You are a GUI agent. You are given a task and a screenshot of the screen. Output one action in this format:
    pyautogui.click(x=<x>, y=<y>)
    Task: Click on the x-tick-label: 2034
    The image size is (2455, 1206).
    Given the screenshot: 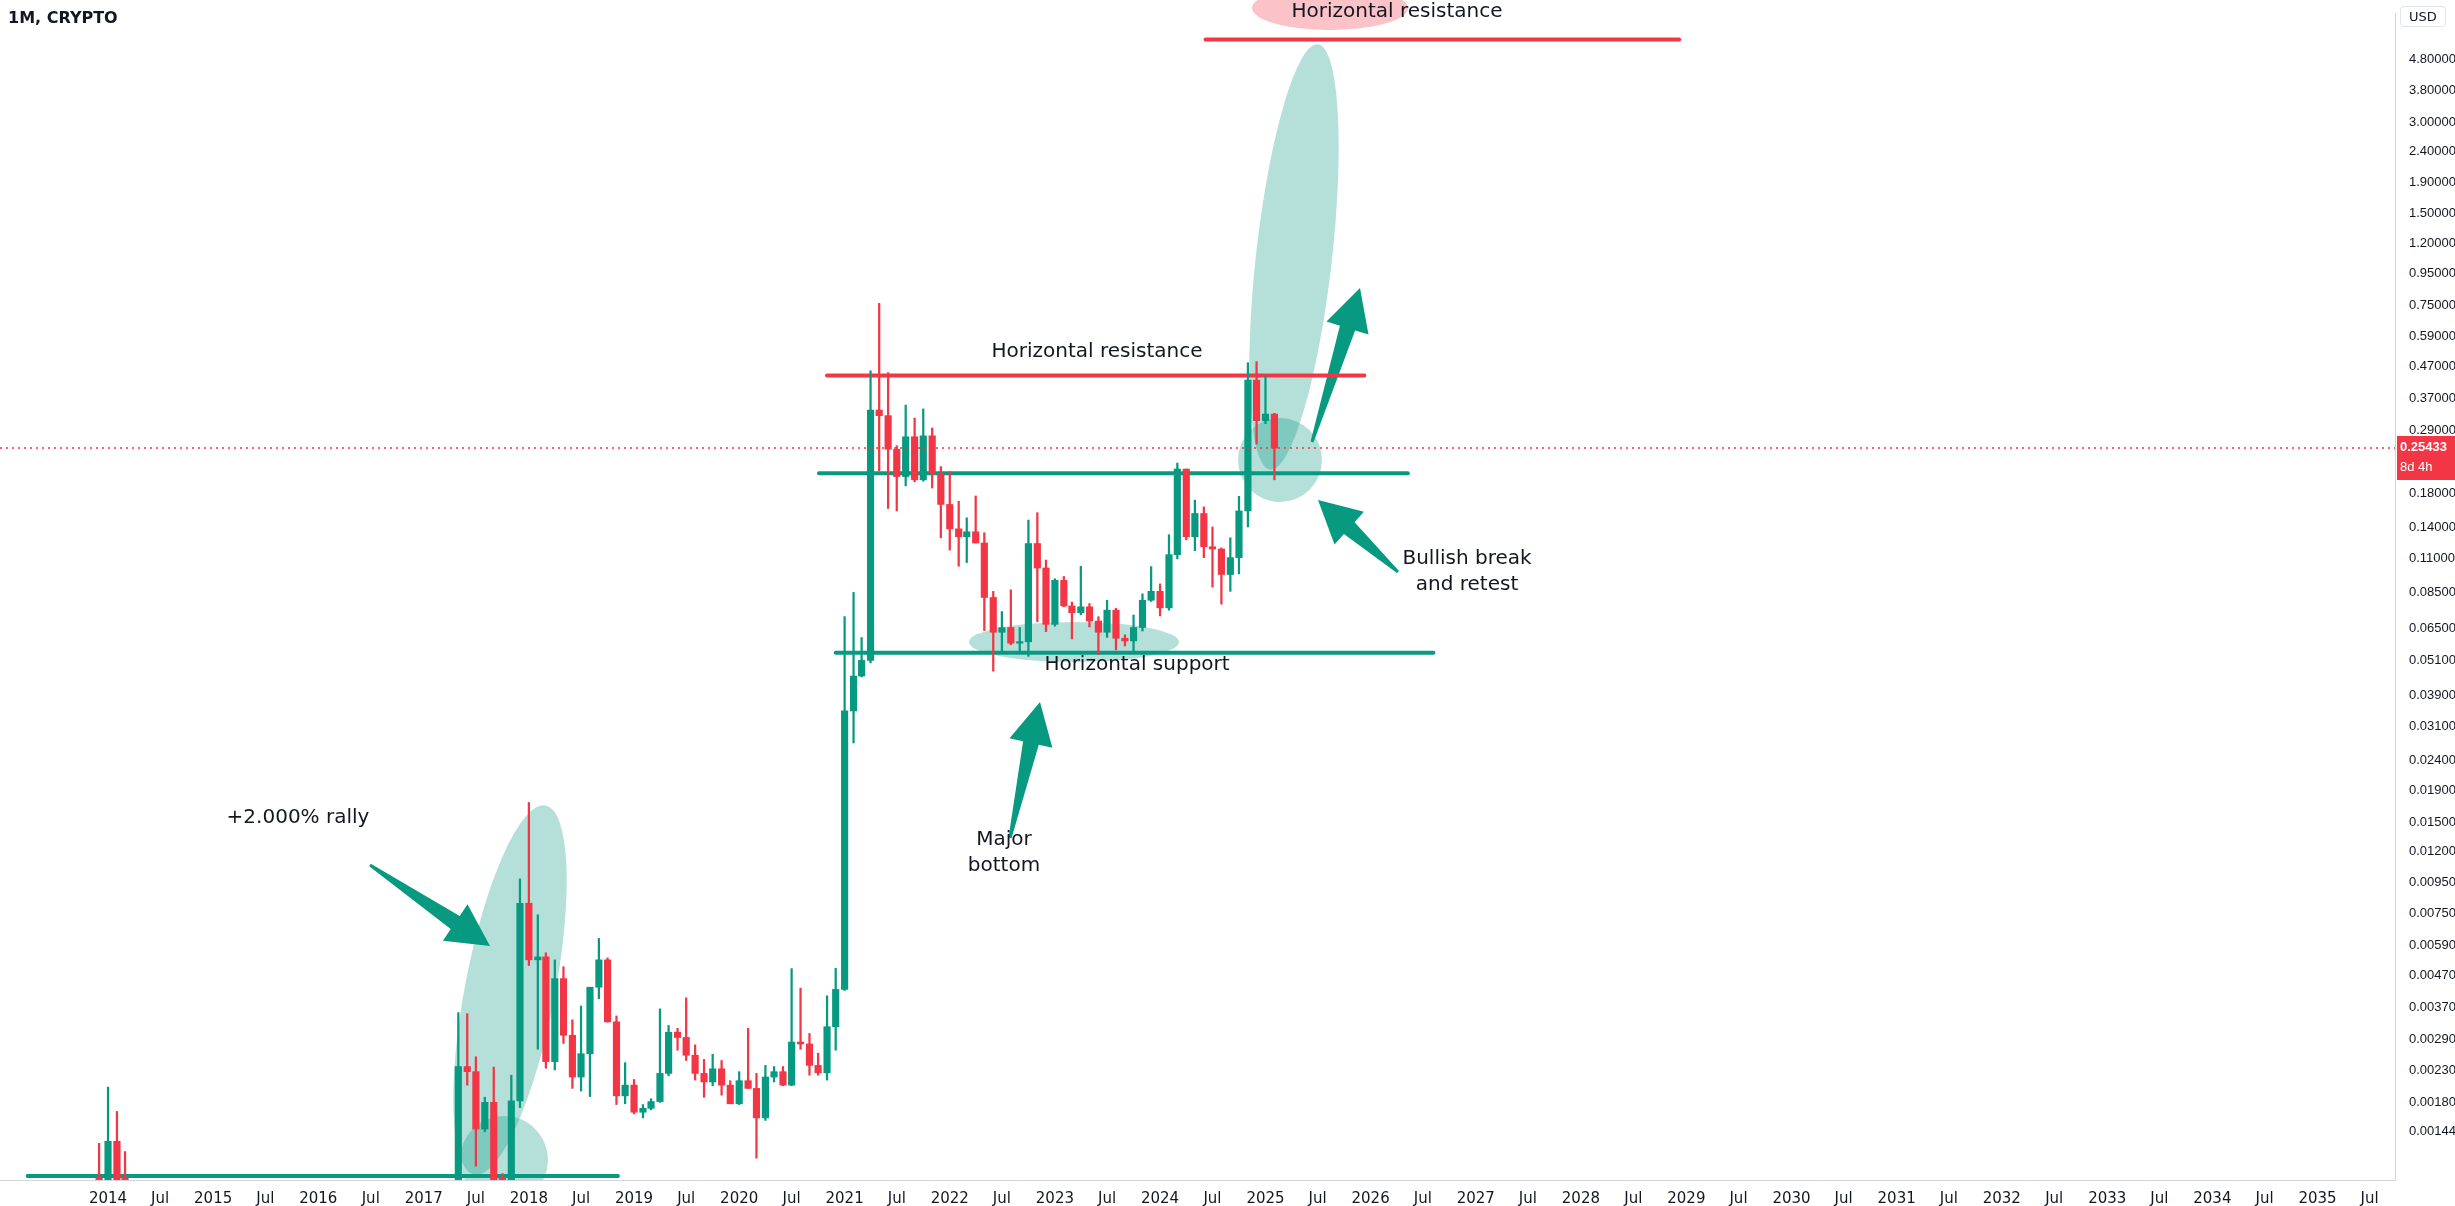 What is the action you would take?
    pyautogui.click(x=2212, y=1197)
    